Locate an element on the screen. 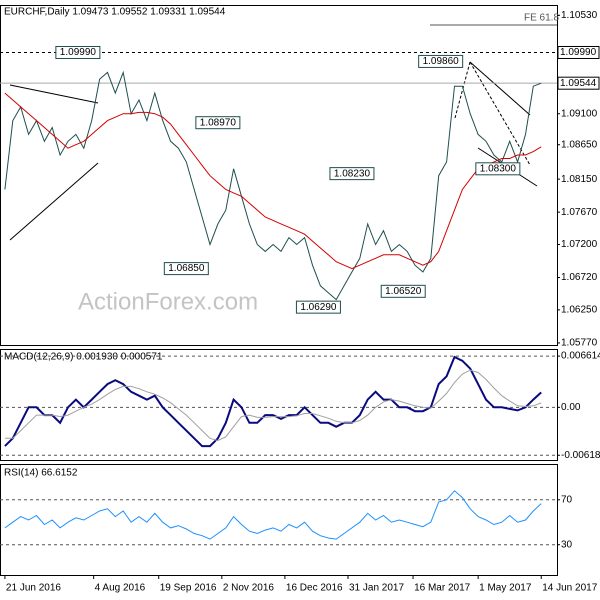  price-label: 1.06520 is located at coordinates (403, 291).